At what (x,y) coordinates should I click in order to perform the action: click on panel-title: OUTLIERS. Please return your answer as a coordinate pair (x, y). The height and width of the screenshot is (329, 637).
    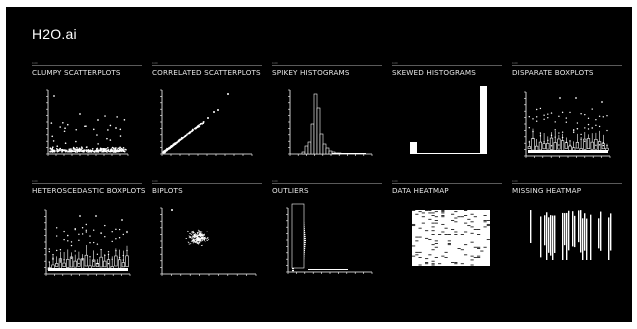
    Looking at the image, I should click on (290, 190).